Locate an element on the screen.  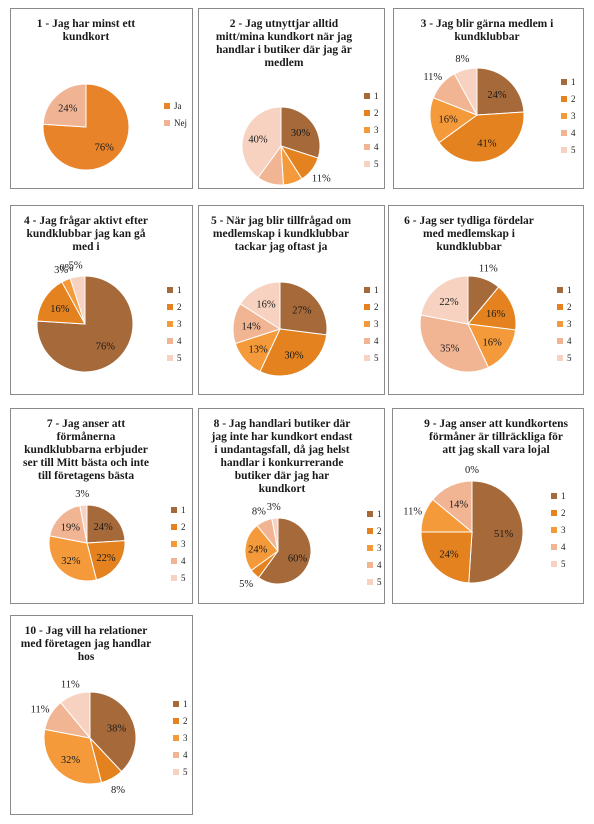
chart-title-line: 2 - Jag utnyttjar alltid is located at coordinates (284, 24).